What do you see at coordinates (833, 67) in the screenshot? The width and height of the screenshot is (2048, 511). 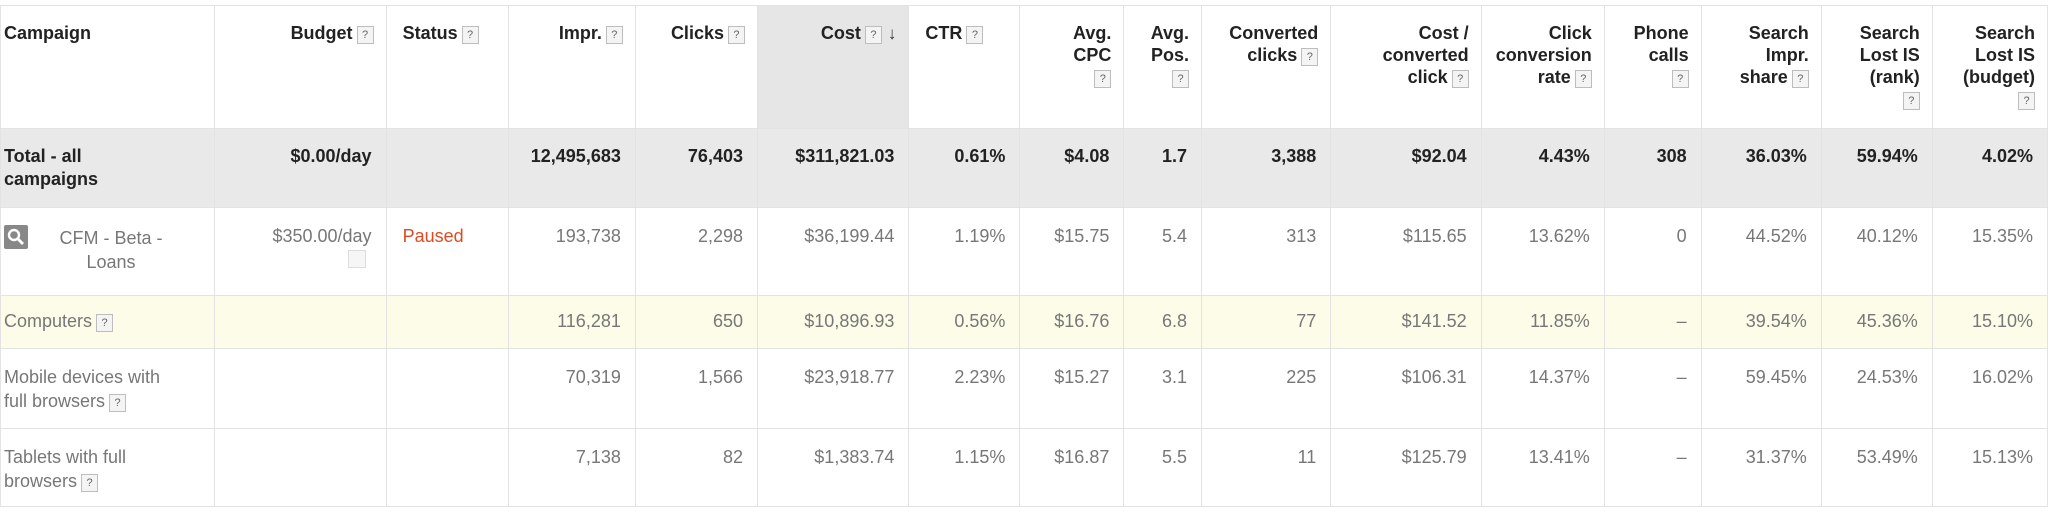 I see `column-header-cost: Cost? ↓` at bounding box center [833, 67].